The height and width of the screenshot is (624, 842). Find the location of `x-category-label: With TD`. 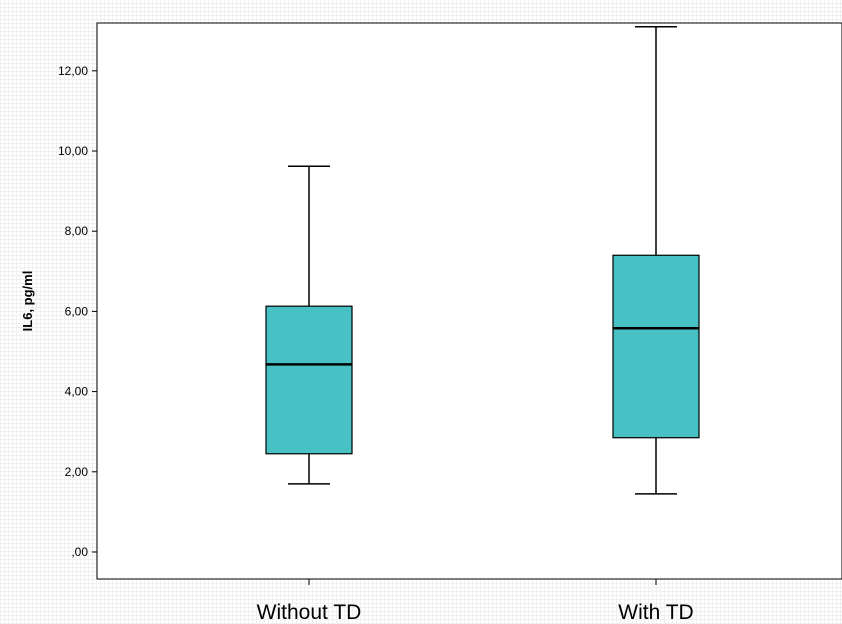

x-category-label: With TD is located at coordinates (655, 612).